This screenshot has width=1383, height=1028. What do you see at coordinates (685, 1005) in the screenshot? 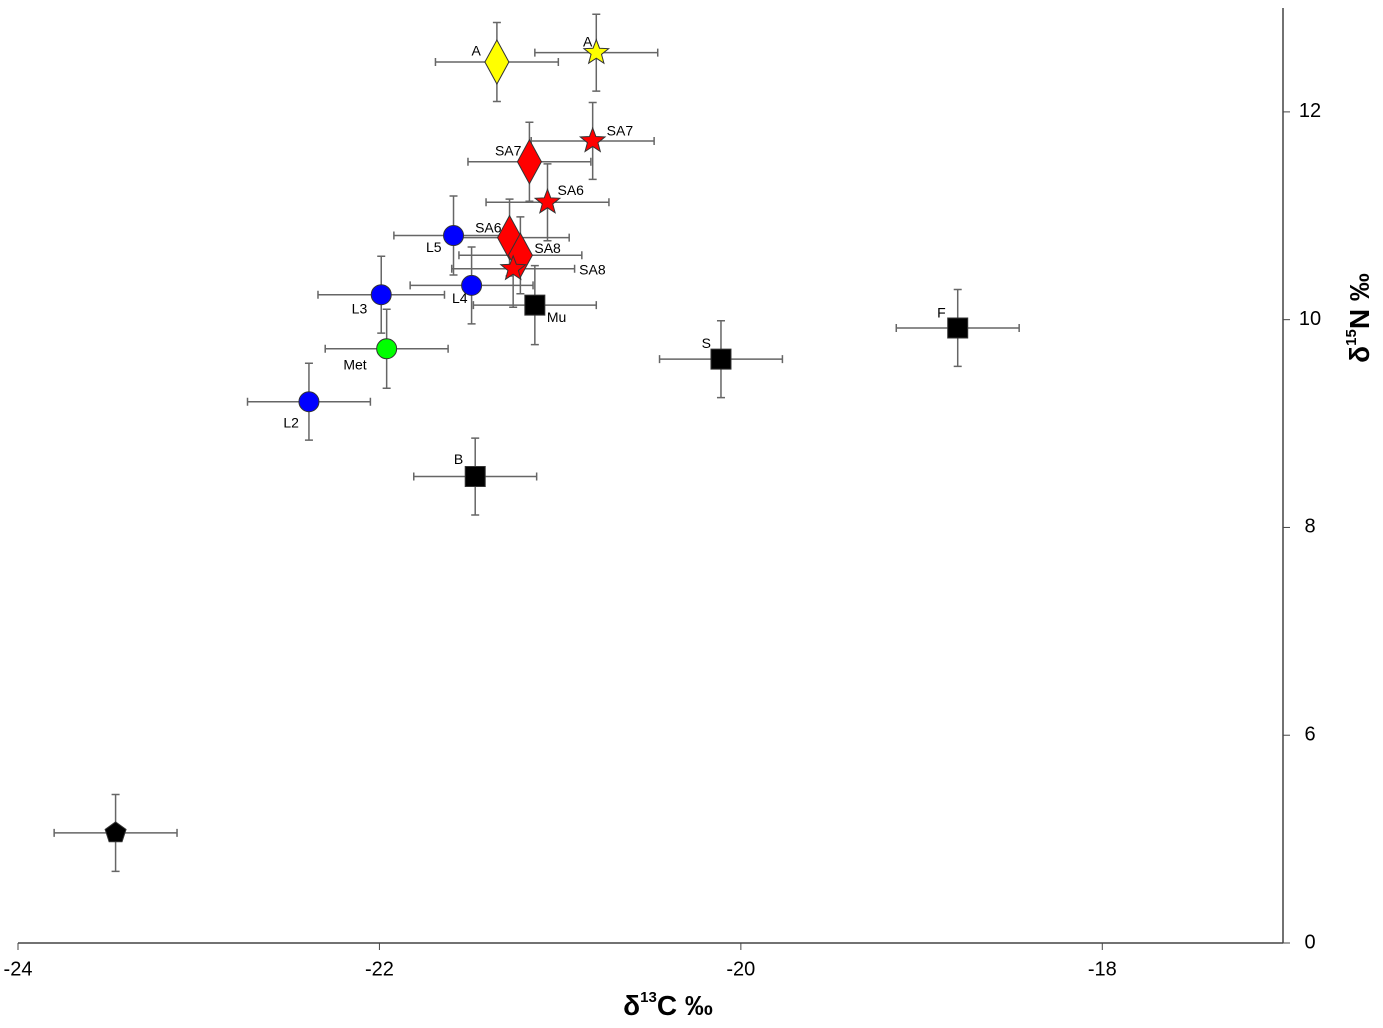
I see `x-title-suffix: C ‰` at bounding box center [685, 1005].